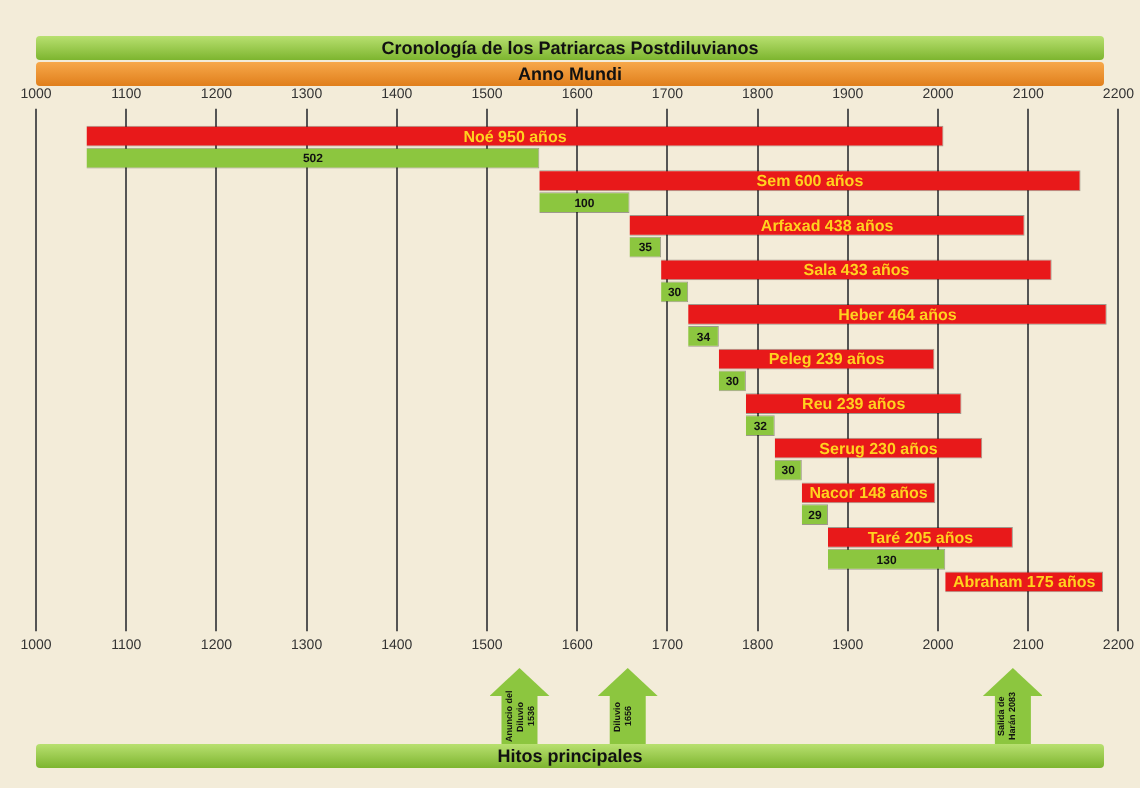 This screenshot has width=1140, height=788. Describe the element at coordinates (898, 314) in the screenshot. I see `data-label: Heber 464 años` at that location.